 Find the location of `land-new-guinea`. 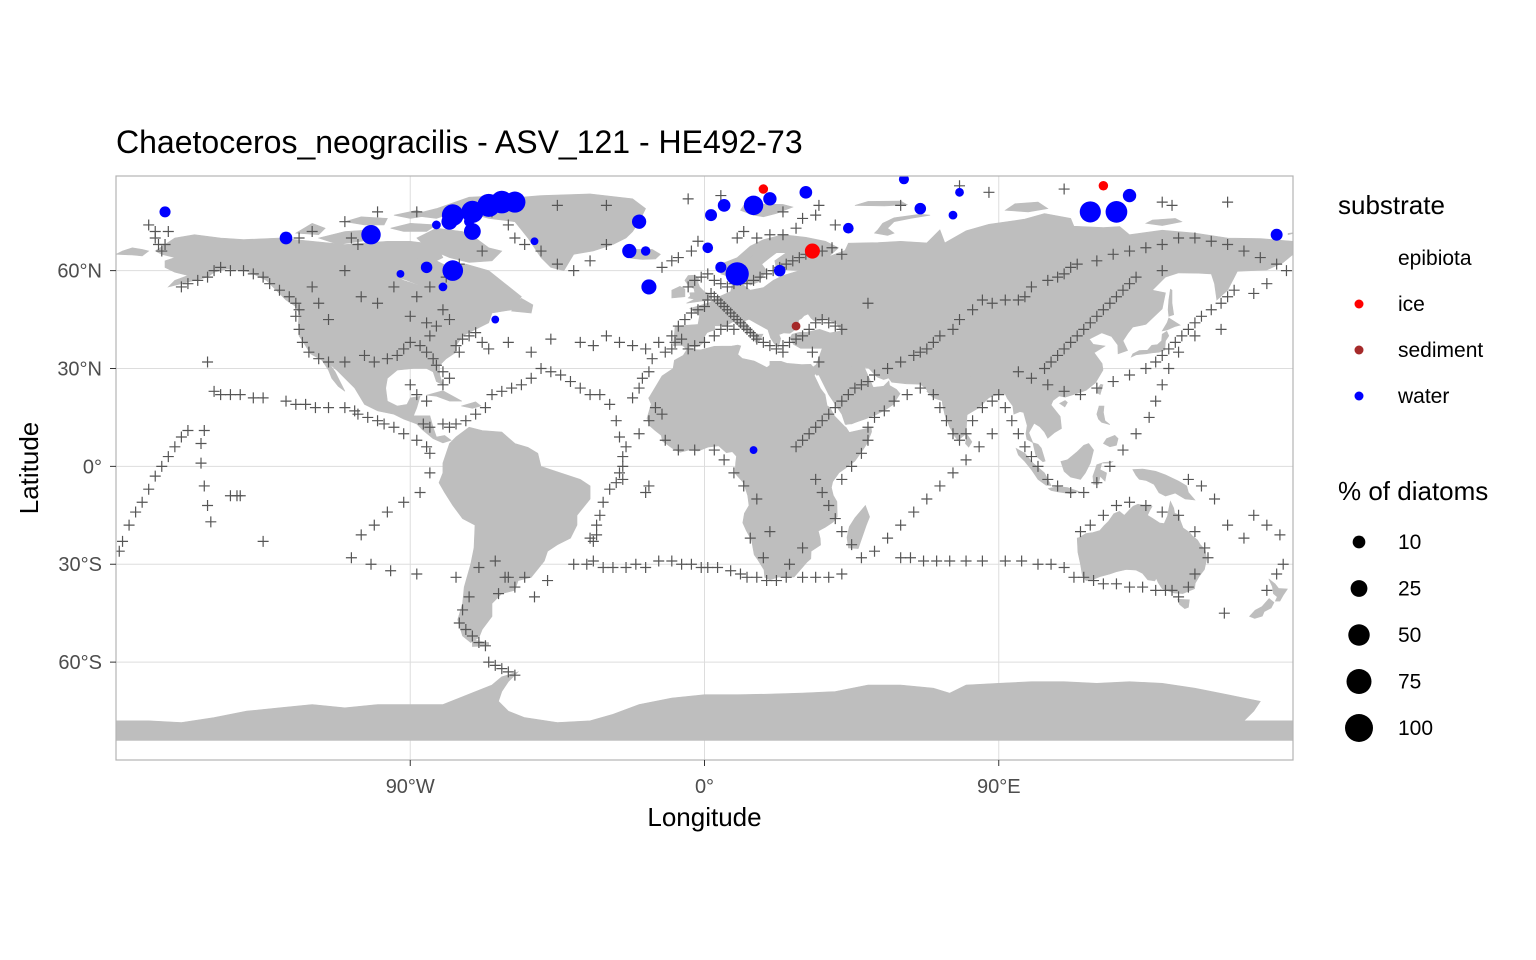

land-new-guinea is located at coordinates (1164, 484).